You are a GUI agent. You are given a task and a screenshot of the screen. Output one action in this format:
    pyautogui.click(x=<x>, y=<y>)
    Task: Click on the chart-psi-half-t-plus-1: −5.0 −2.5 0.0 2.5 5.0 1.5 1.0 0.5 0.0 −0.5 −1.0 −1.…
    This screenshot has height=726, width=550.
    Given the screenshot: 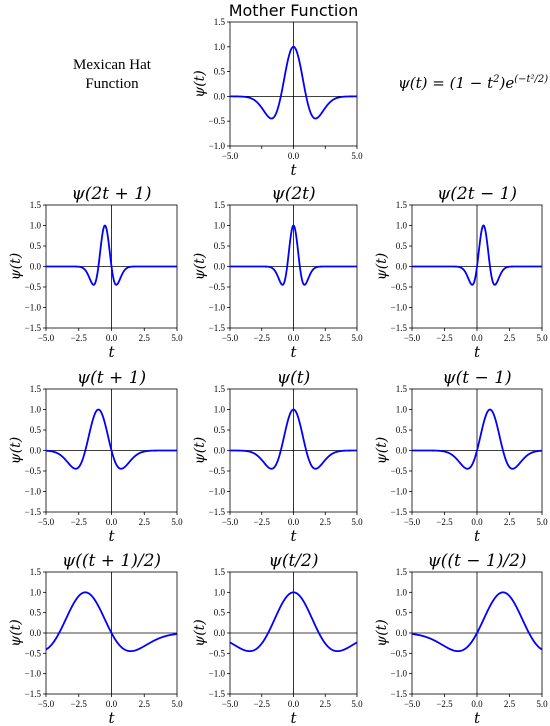 What is the action you would take?
    pyautogui.click(x=95, y=638)
    